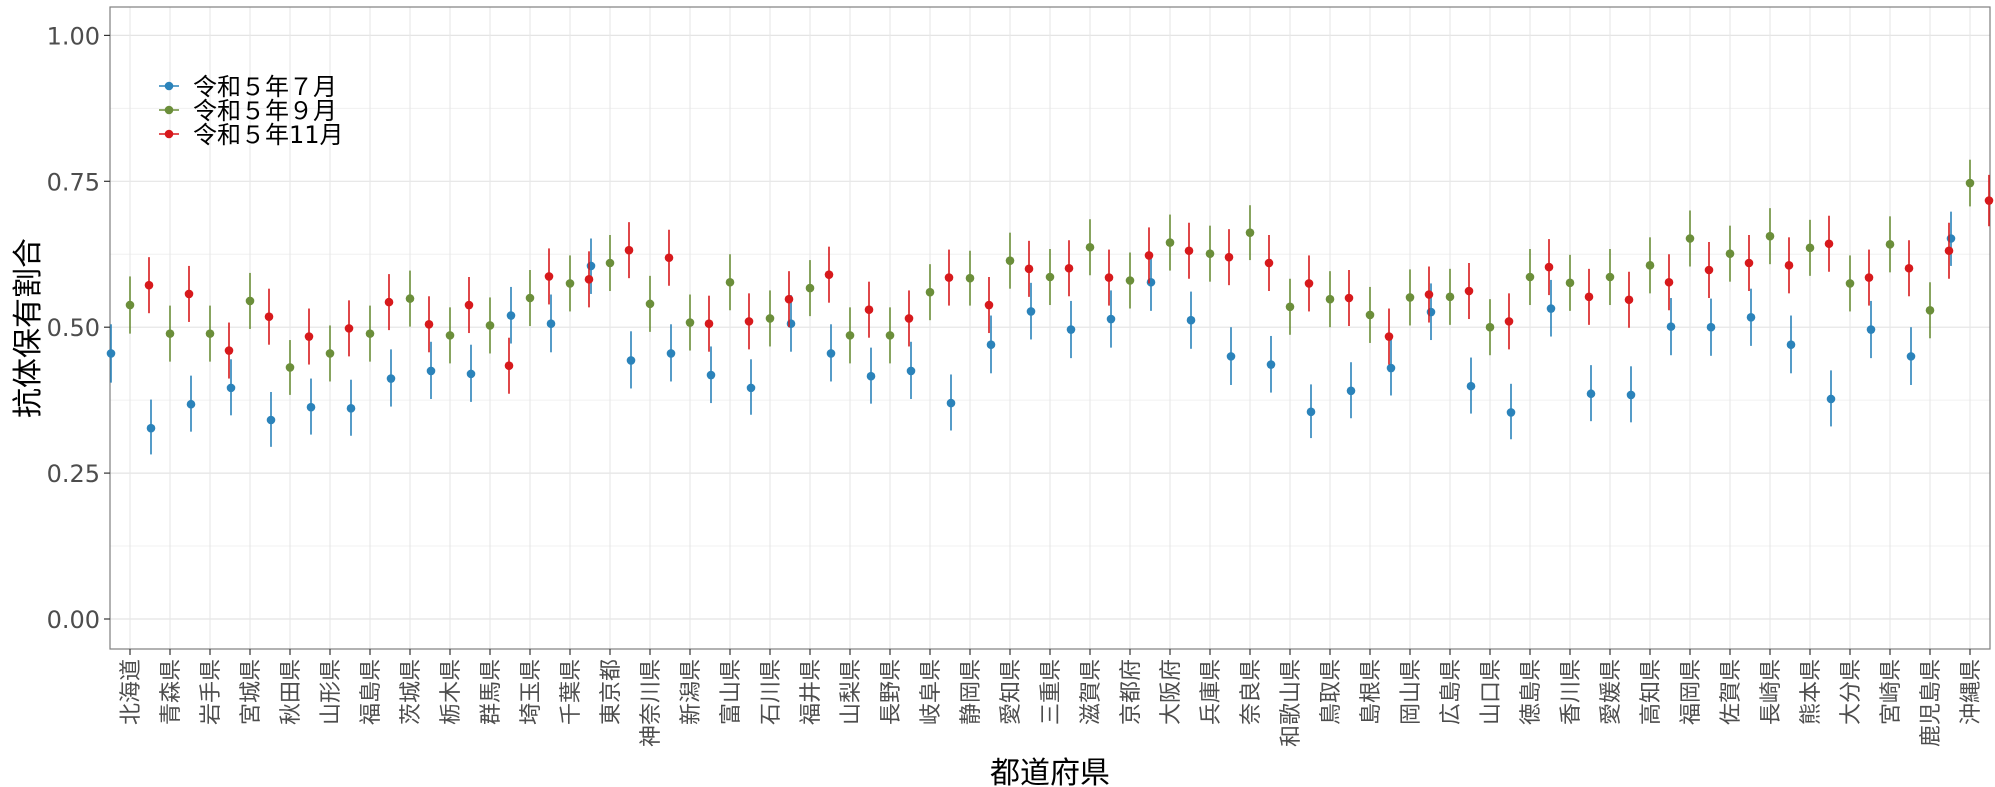  What do you see at coordinates (265, 87) in the screenshot?
I see `legend-label: 令和５年７月` at bounding box center [265, 87].